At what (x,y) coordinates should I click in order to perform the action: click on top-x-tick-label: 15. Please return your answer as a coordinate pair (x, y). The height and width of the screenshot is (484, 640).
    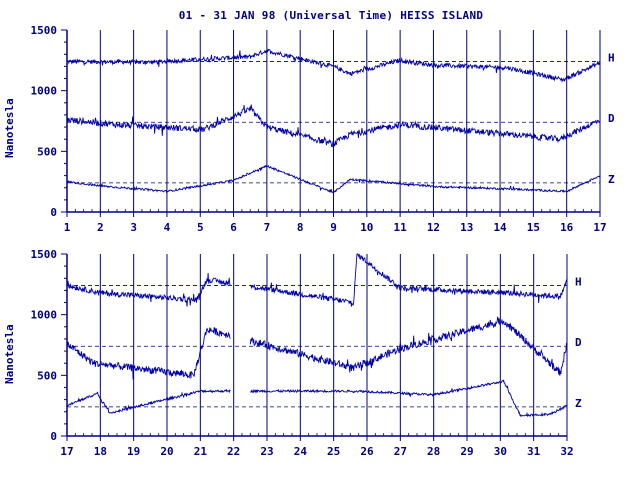
    Looking at the image, I should click on (533, 227).